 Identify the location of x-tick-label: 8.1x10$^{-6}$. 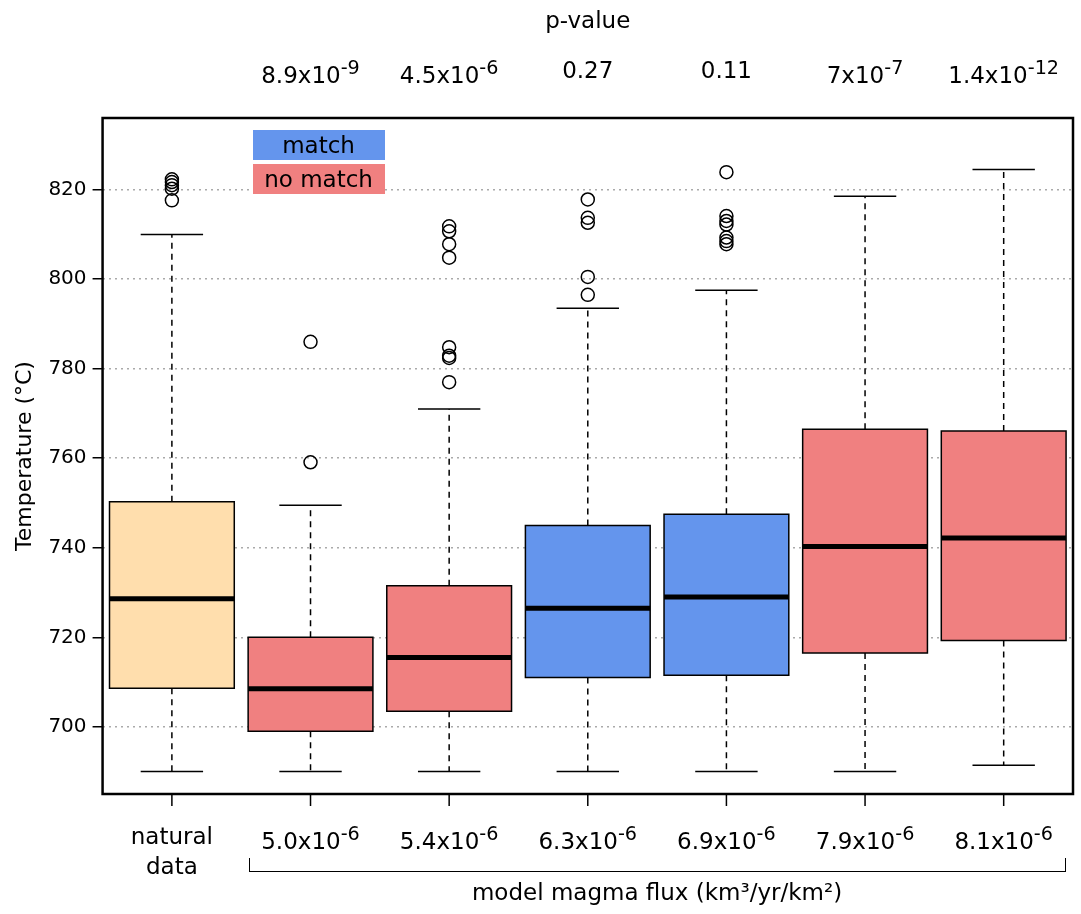
(1003, 839).